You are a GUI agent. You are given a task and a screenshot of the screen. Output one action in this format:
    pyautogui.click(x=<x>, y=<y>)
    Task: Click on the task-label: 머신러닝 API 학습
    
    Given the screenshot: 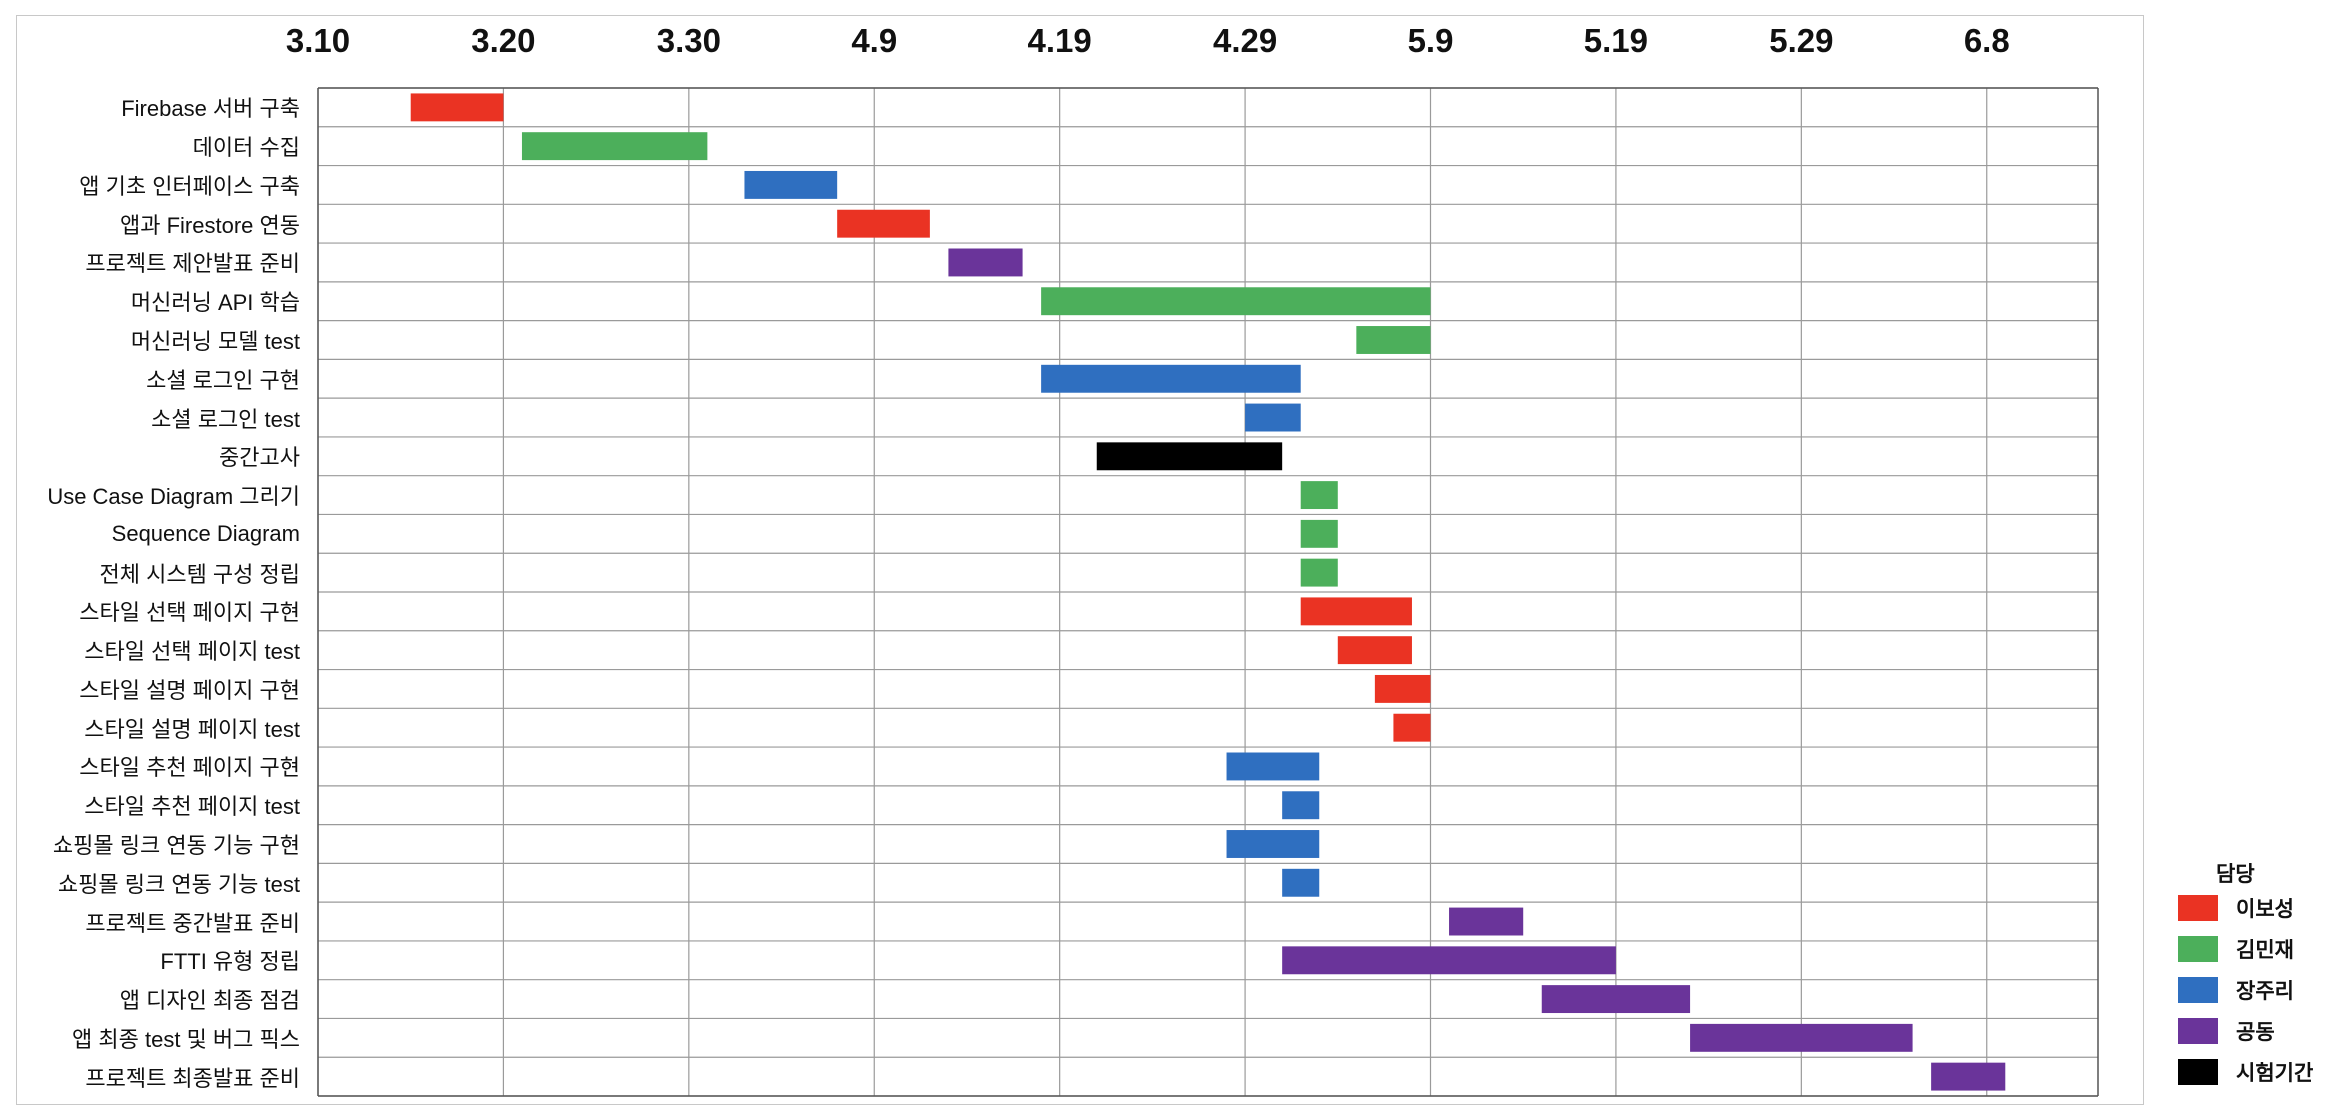 What is the action you would take?
    pyautogui.click(x=215, y=303)
    